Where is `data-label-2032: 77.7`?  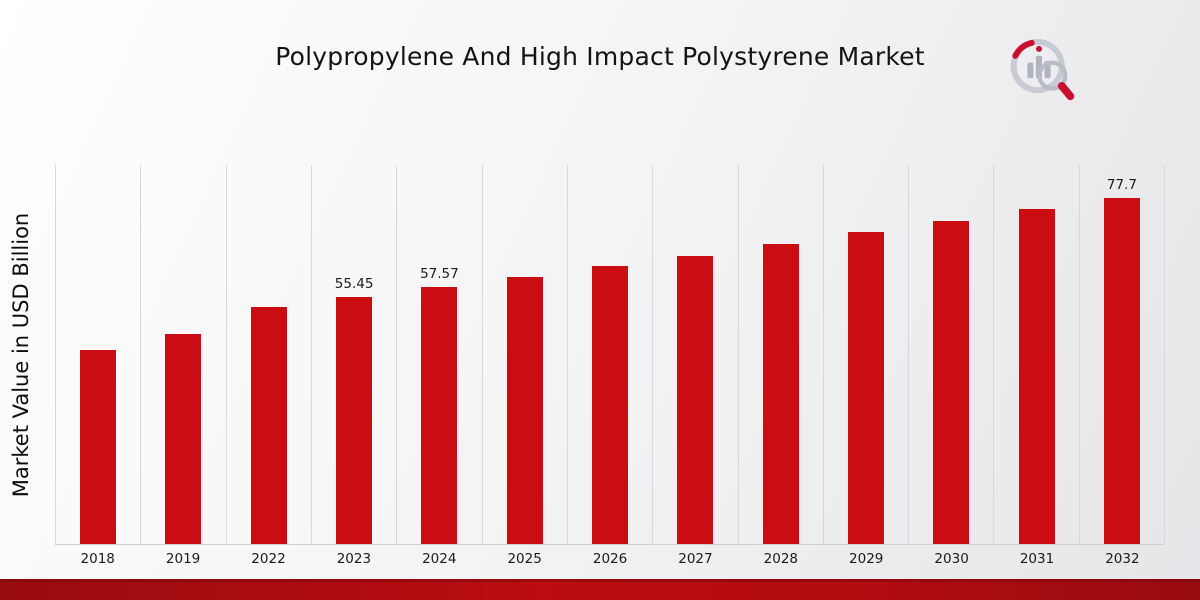
data-label-2032: 77.7 is located at coordinates (1121, 184).